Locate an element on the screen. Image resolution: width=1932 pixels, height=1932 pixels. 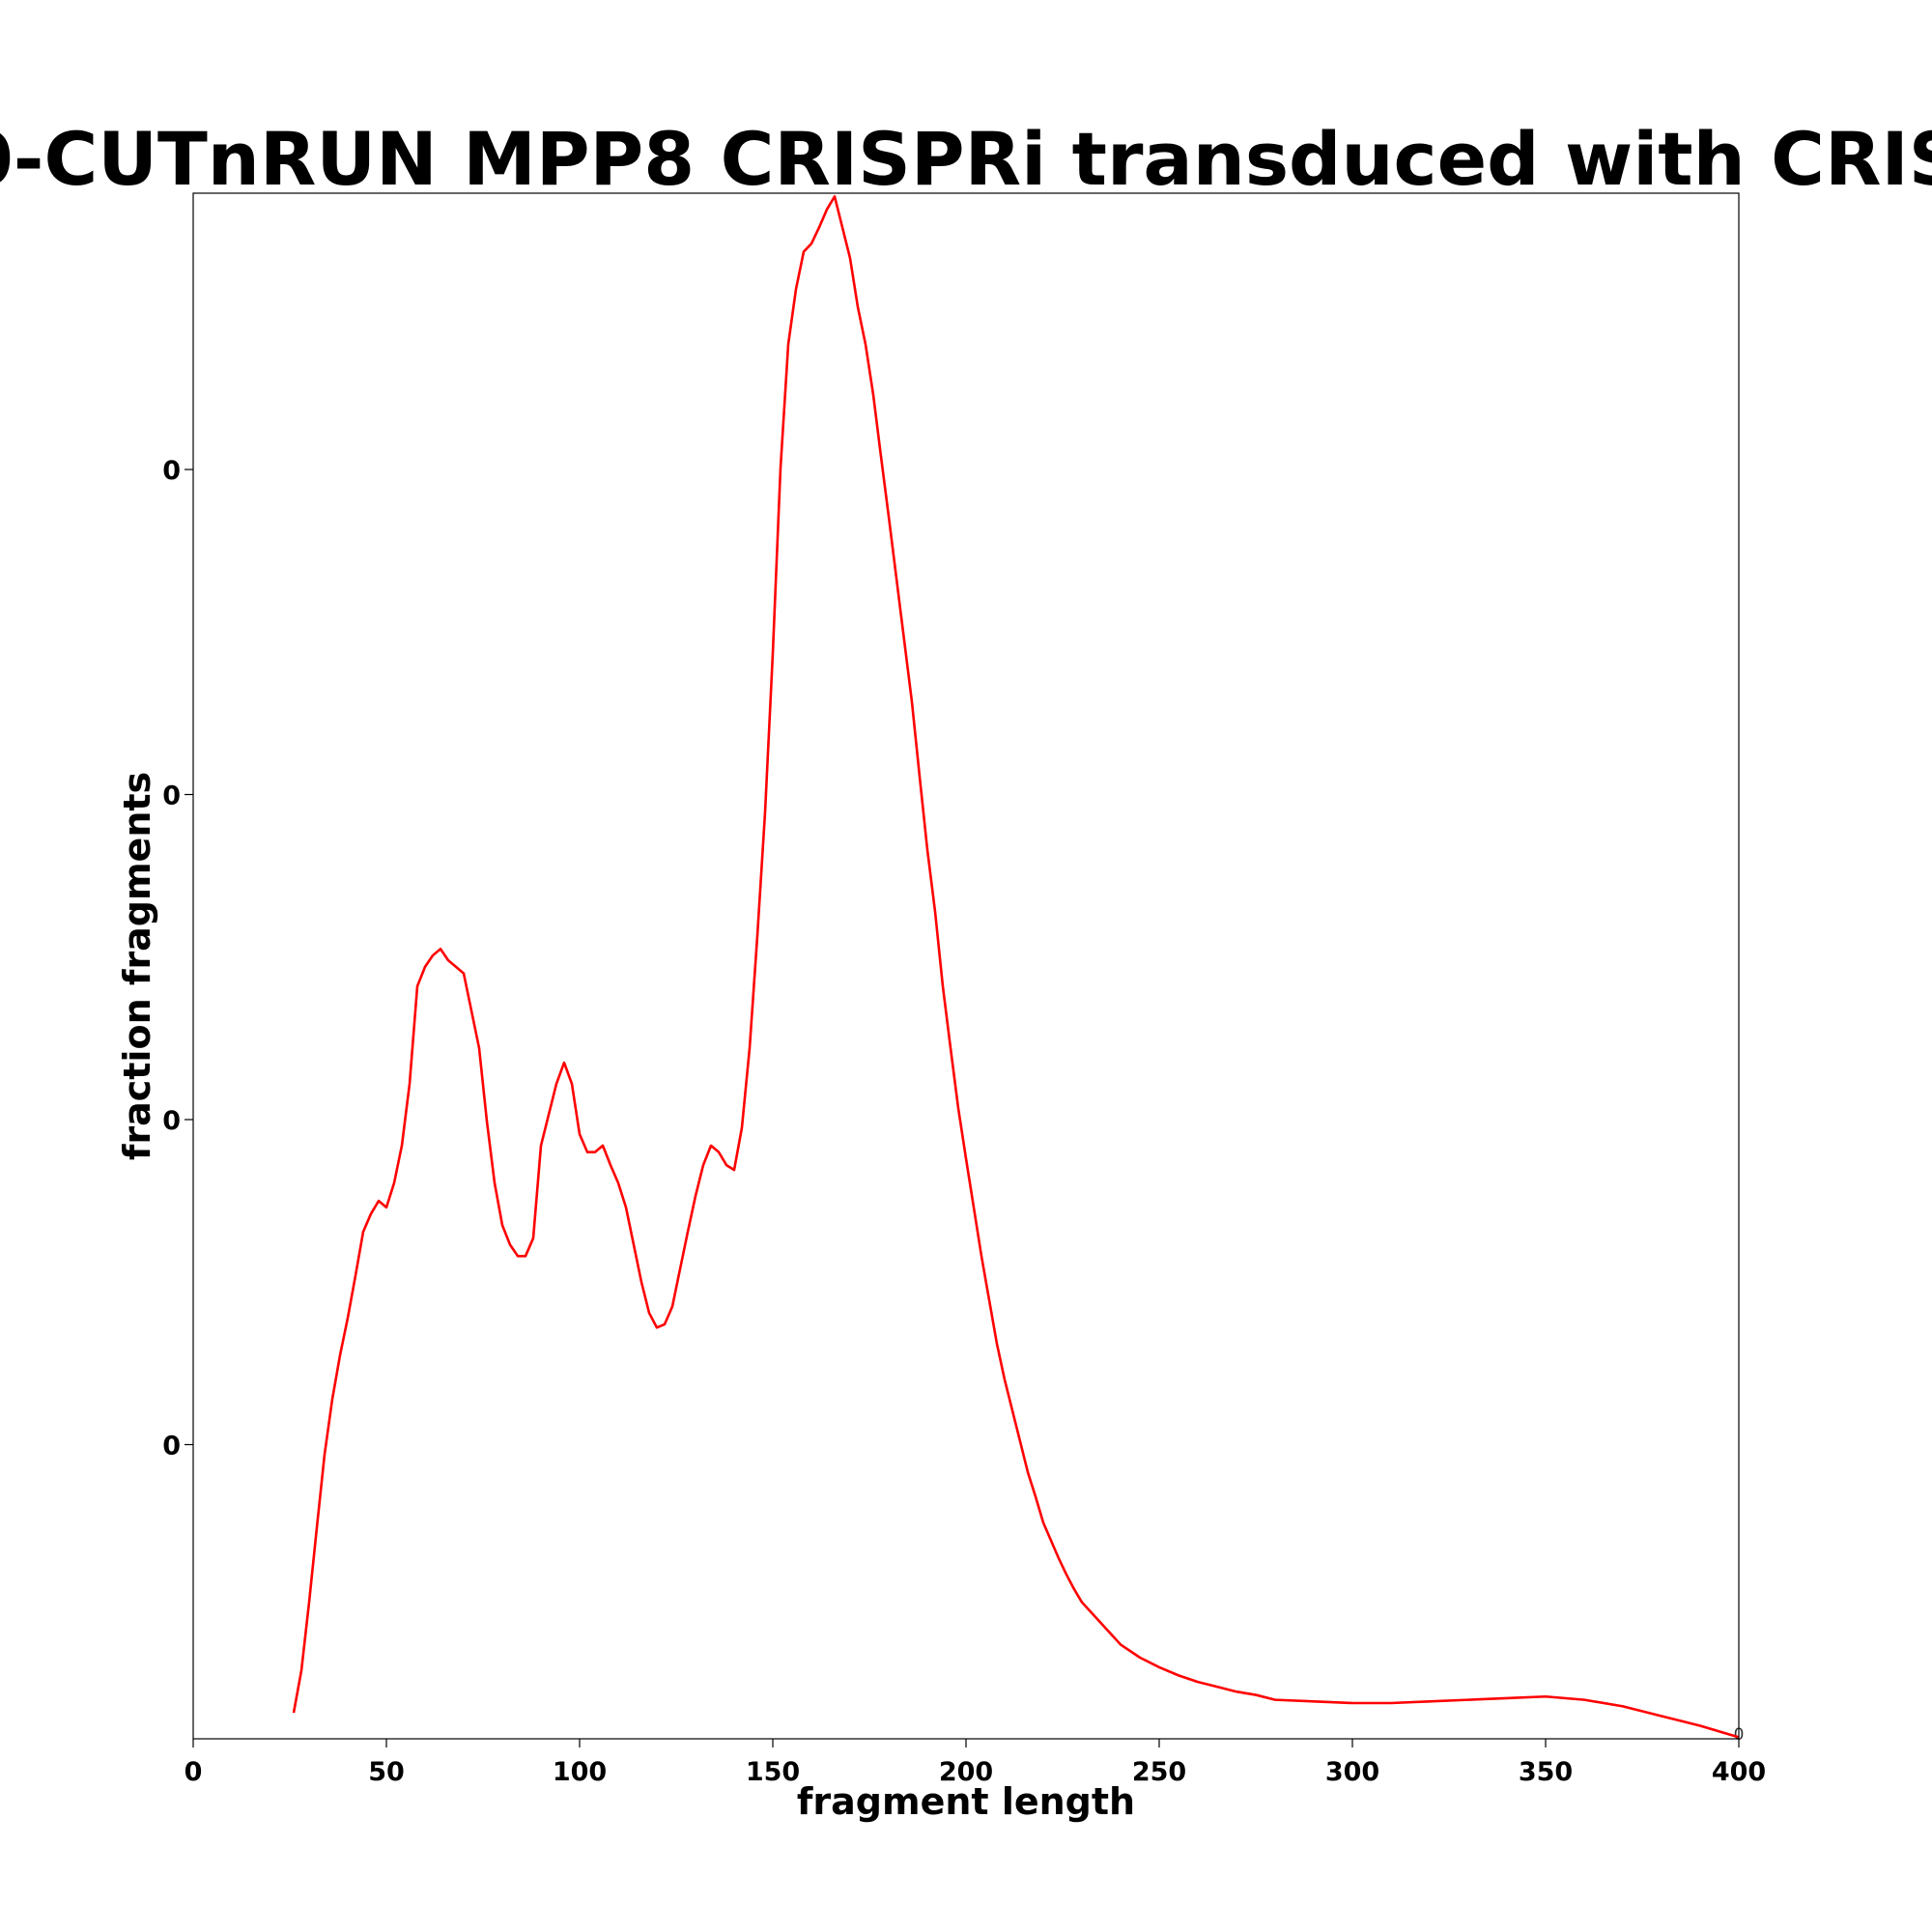
x-axis-label: fragment length is located at coordinates (966, 1801).